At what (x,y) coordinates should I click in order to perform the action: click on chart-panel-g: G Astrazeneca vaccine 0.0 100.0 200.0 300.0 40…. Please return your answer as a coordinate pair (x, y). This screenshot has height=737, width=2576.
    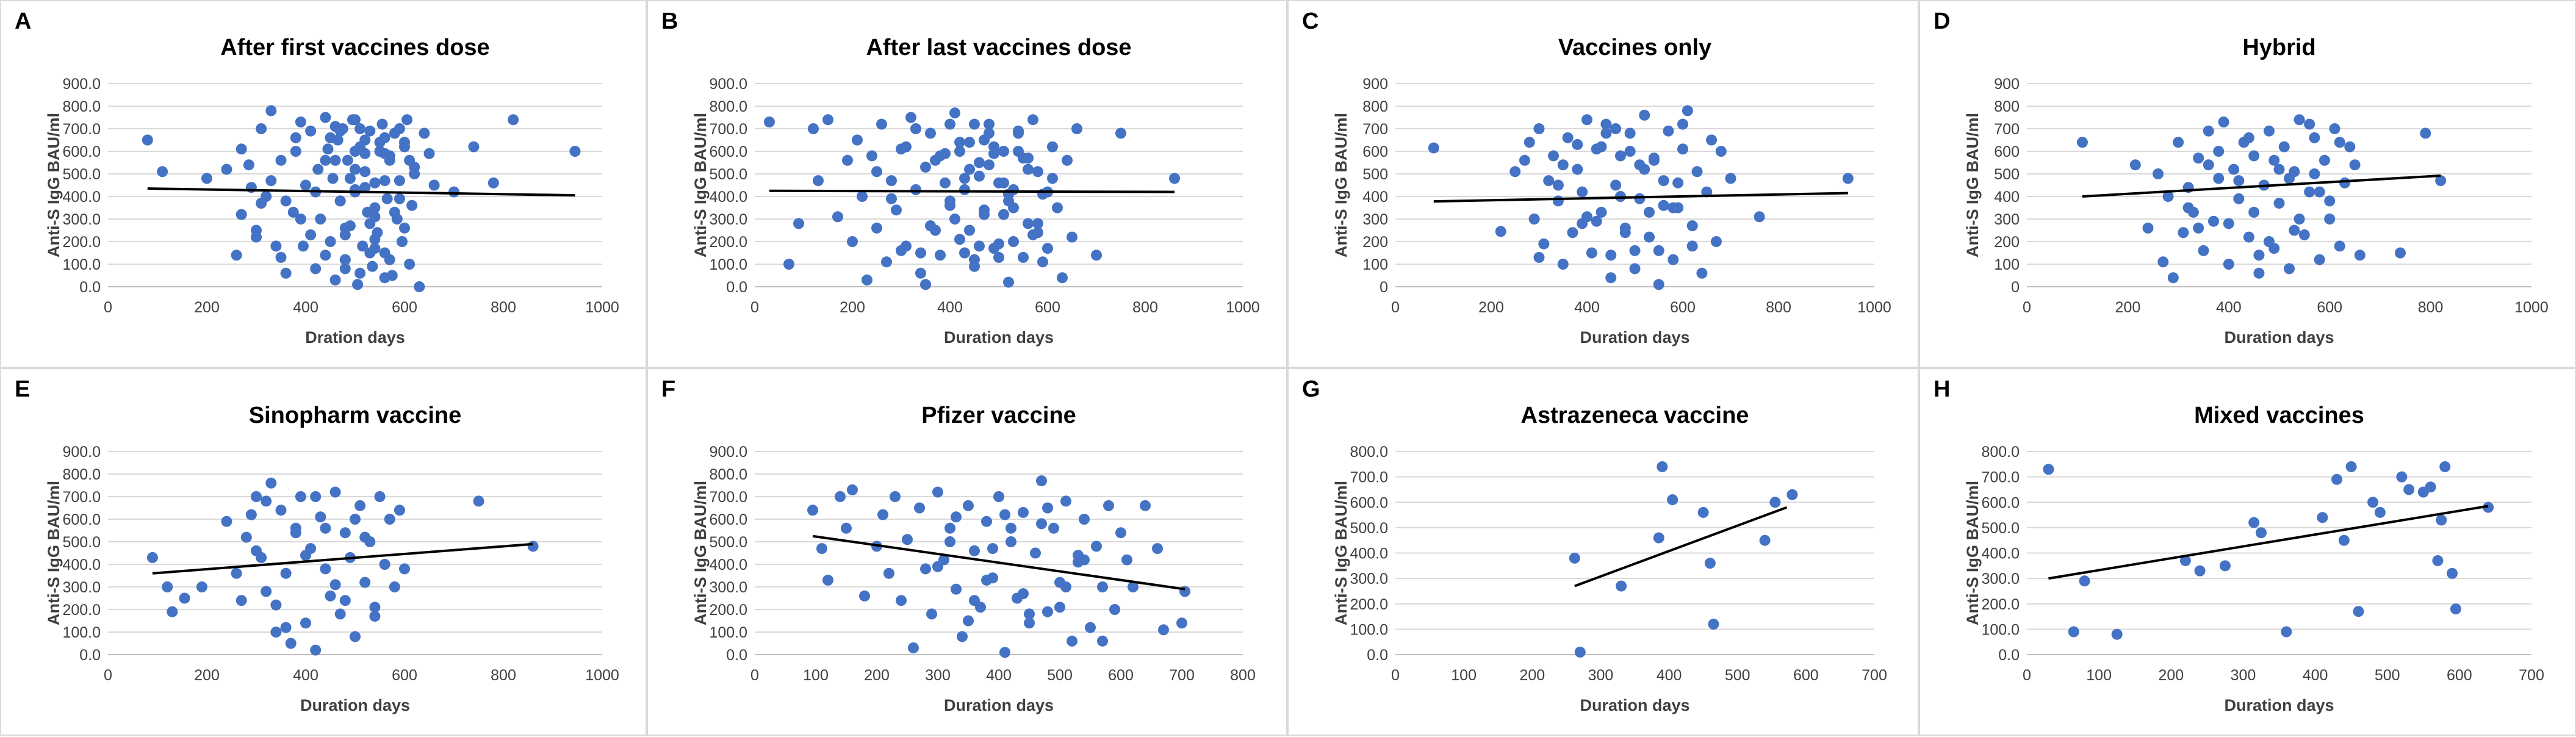
    Looking at the image, I should click on (1603, 552).